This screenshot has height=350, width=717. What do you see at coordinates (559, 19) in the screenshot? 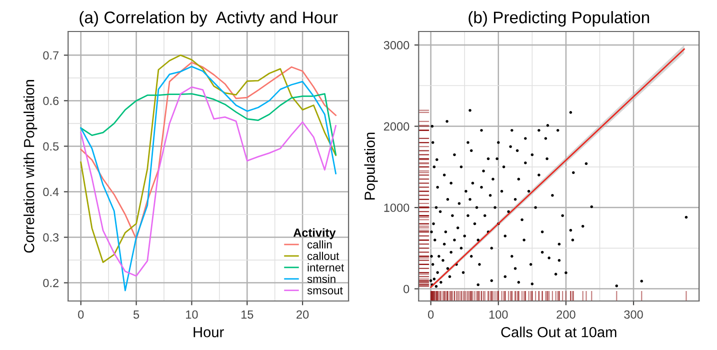
I see `chart-title: (b) Predicting Population` at bounding box center [559, 19].